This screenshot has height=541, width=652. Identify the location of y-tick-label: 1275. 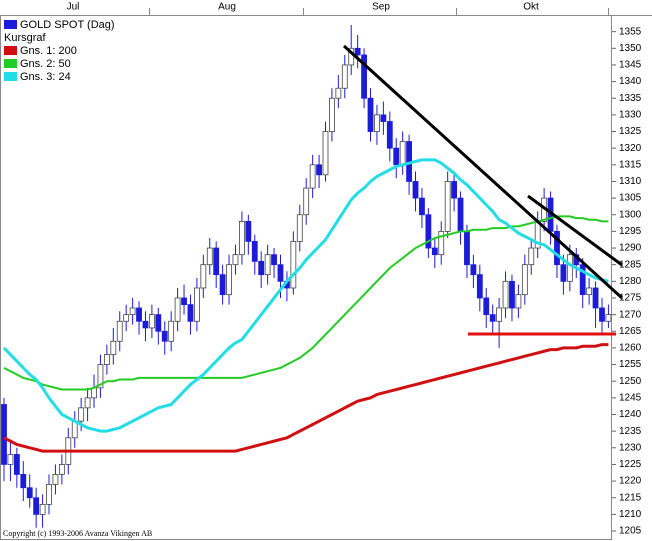
(630, 298).